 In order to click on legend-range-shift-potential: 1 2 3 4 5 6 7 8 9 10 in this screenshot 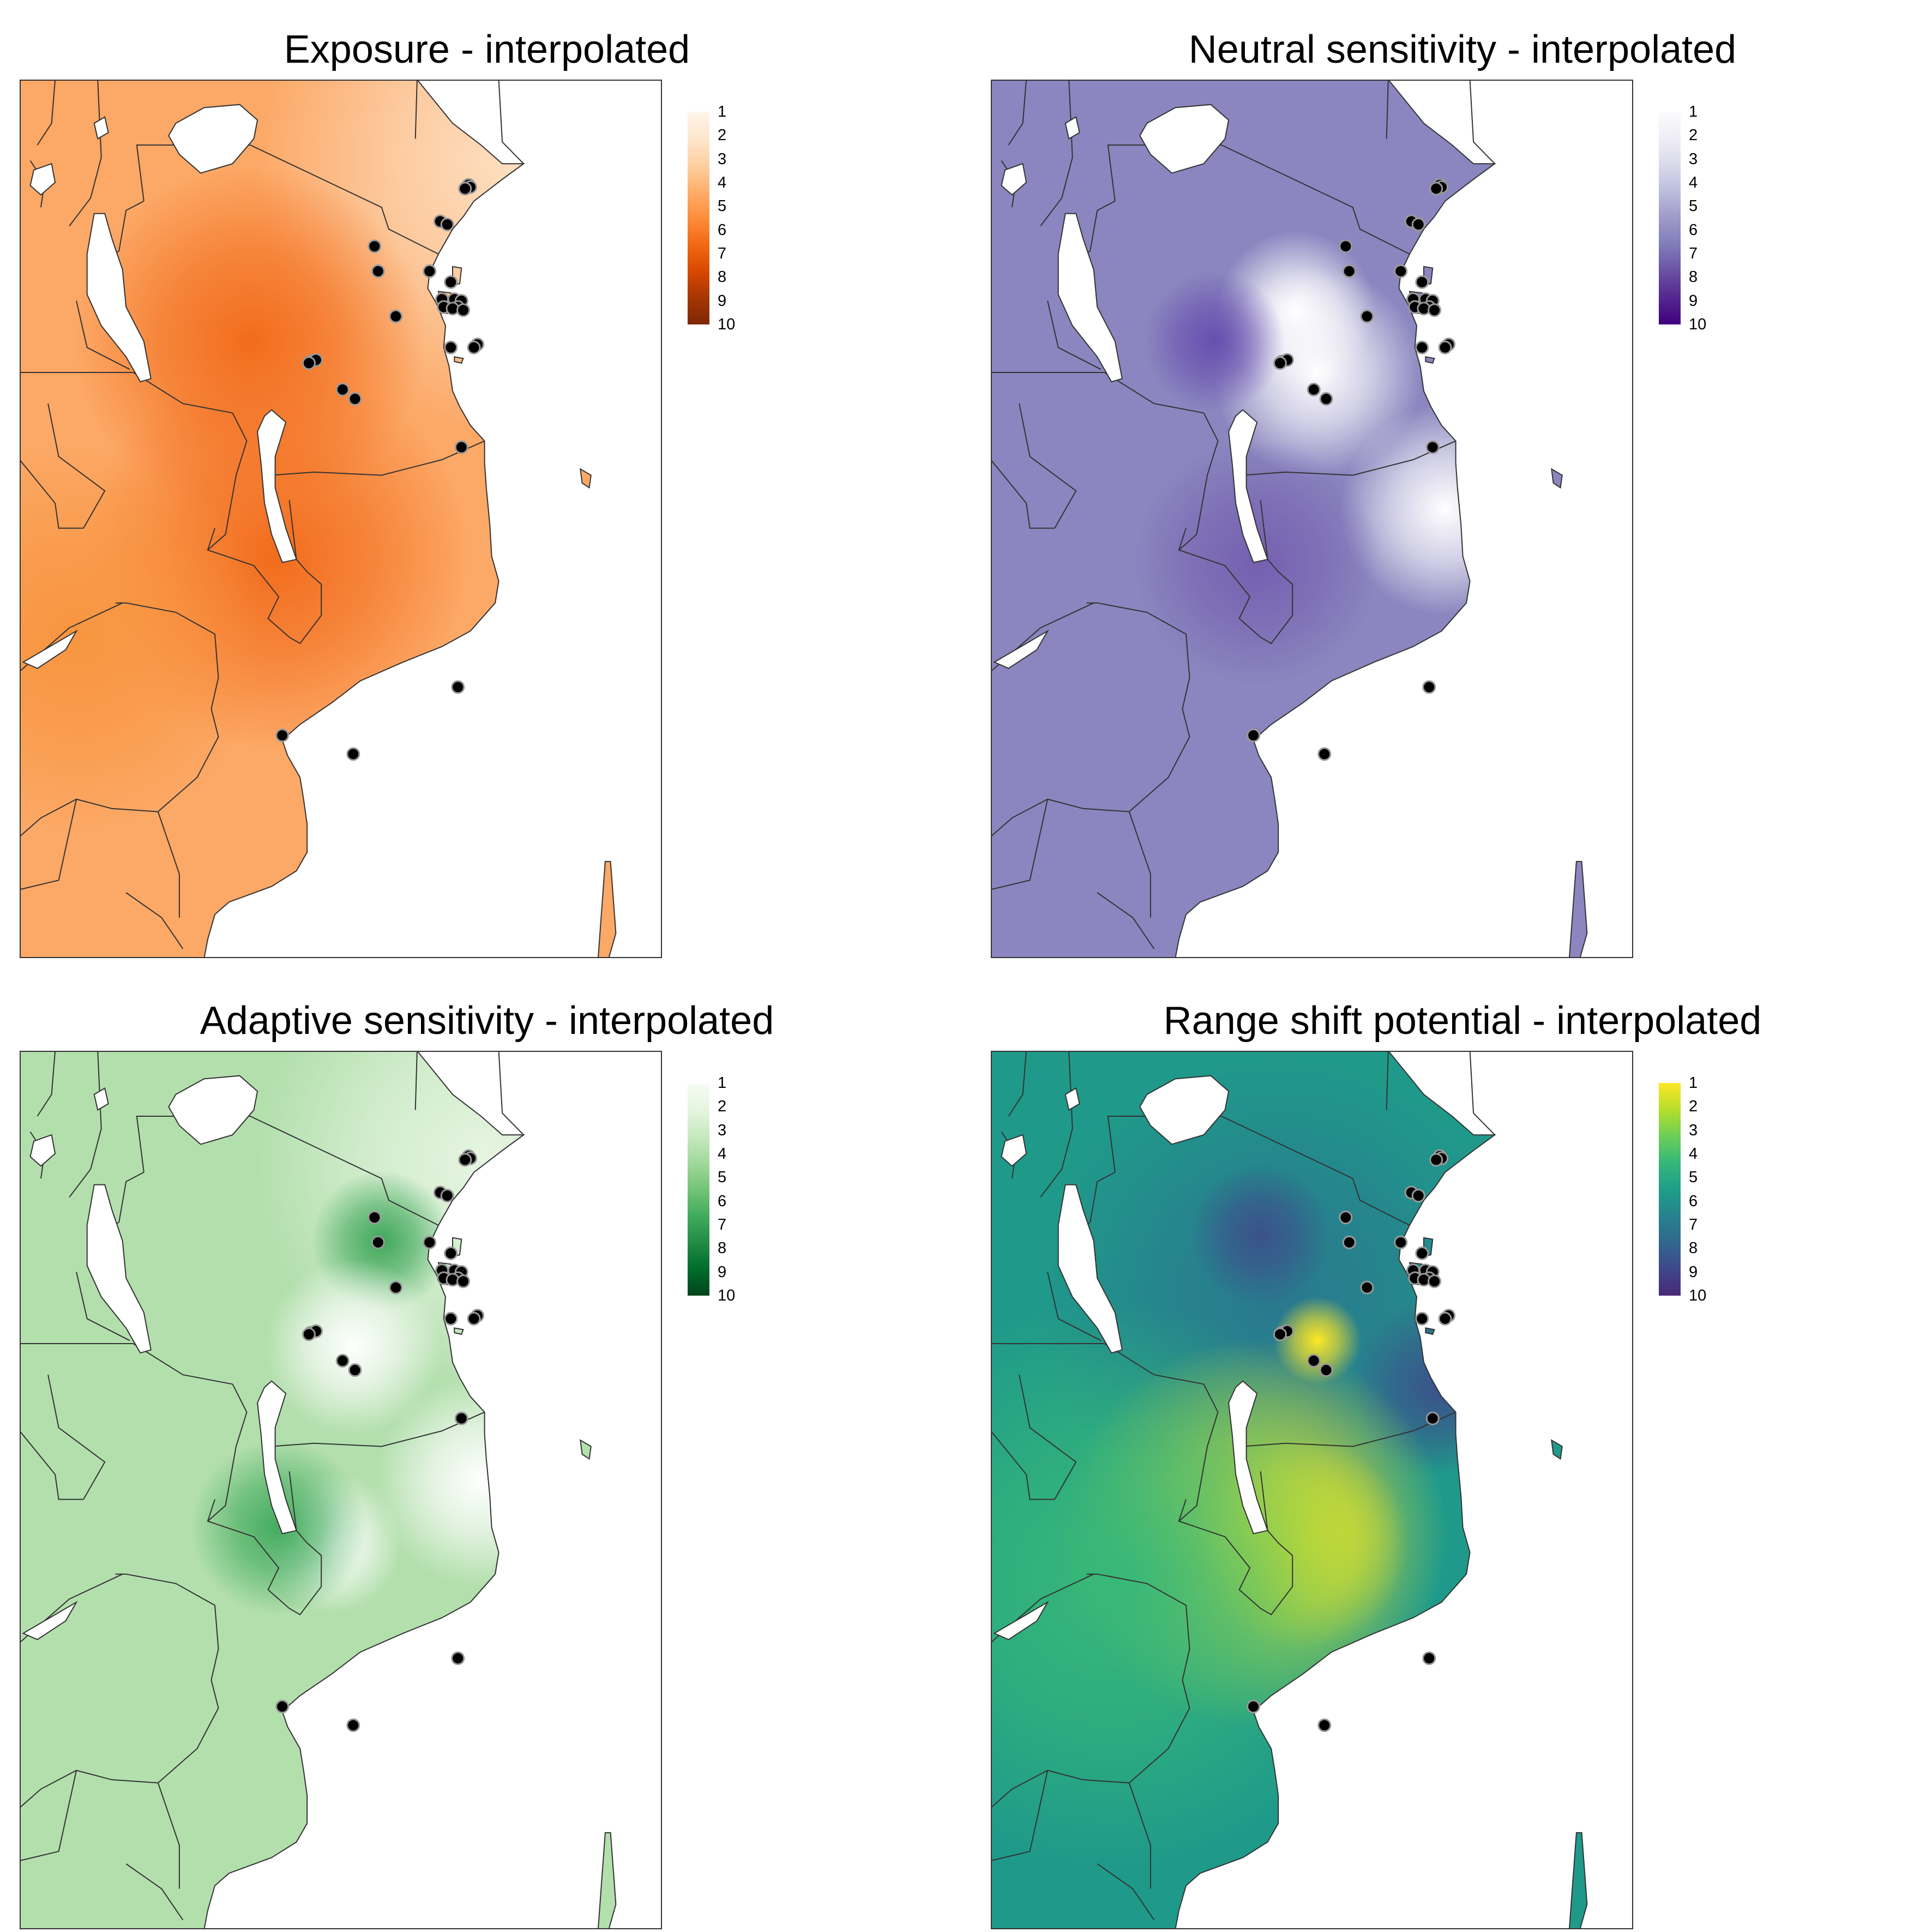, I will do `click(1691, 1193)`.